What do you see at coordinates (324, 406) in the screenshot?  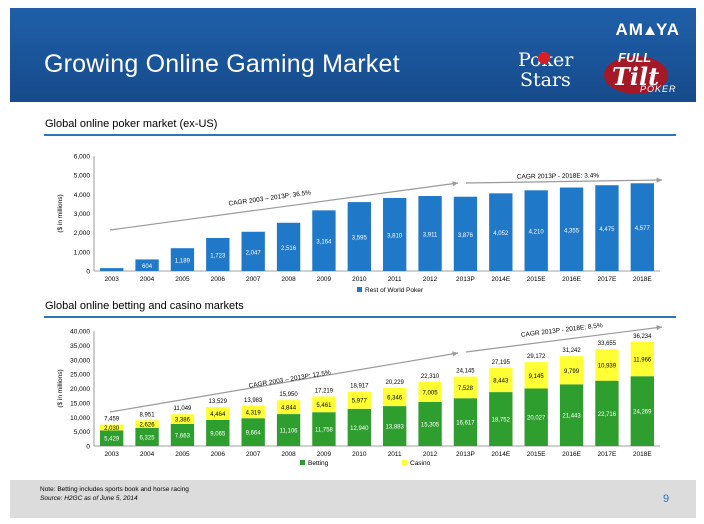 I see `casino-bar-value: 5,461` at bounding box center [324, 406].